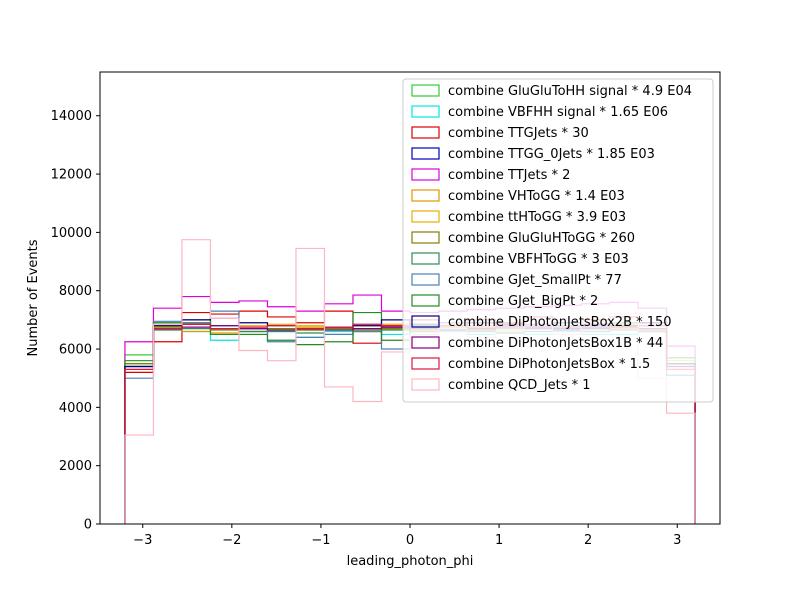  What do you see at coordinates (75, 321) in the screenshot?
I see `y-axis-ticks: 0 2000 4000 6000 8000 10000 12000 14000` at bounding box center [75, 321].